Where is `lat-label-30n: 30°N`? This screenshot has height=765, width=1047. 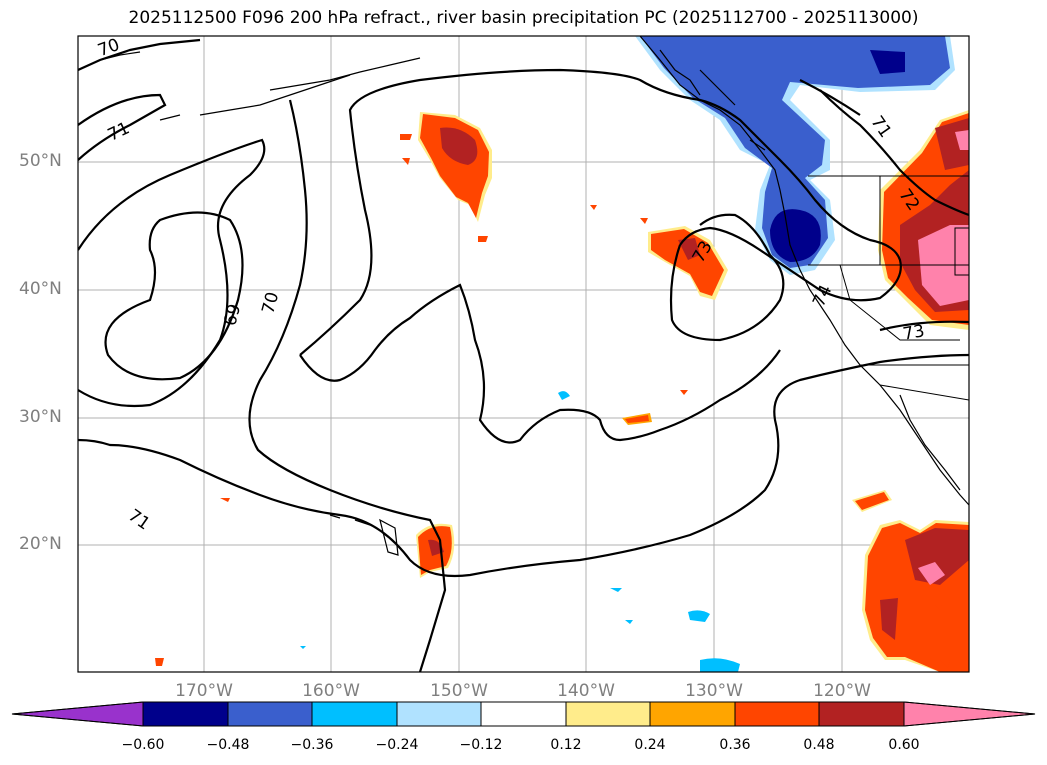
lat-label-30n: 30°N is located at coordinates (40, 417).